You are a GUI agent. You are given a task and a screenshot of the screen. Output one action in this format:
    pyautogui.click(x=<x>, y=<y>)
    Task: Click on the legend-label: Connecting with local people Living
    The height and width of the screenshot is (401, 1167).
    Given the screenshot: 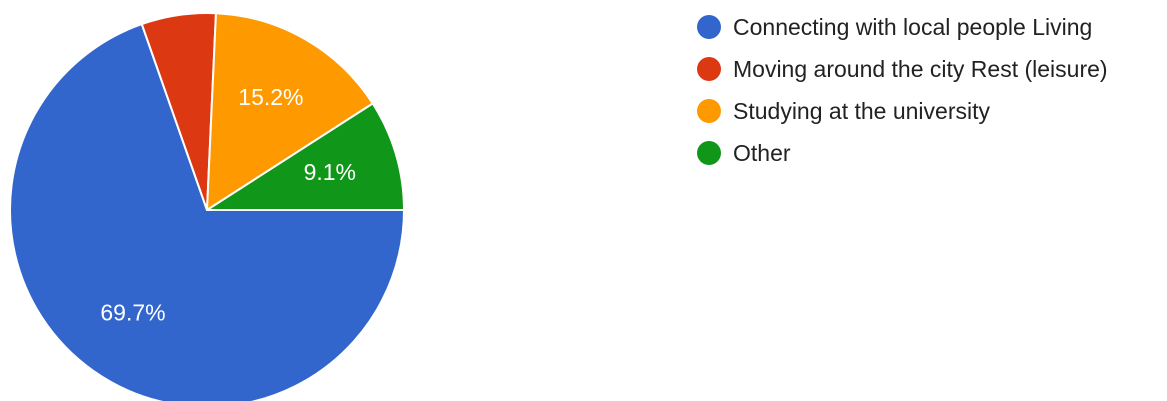 What is the action you would take?
    pyautogui.click(x=913, y=26)
    